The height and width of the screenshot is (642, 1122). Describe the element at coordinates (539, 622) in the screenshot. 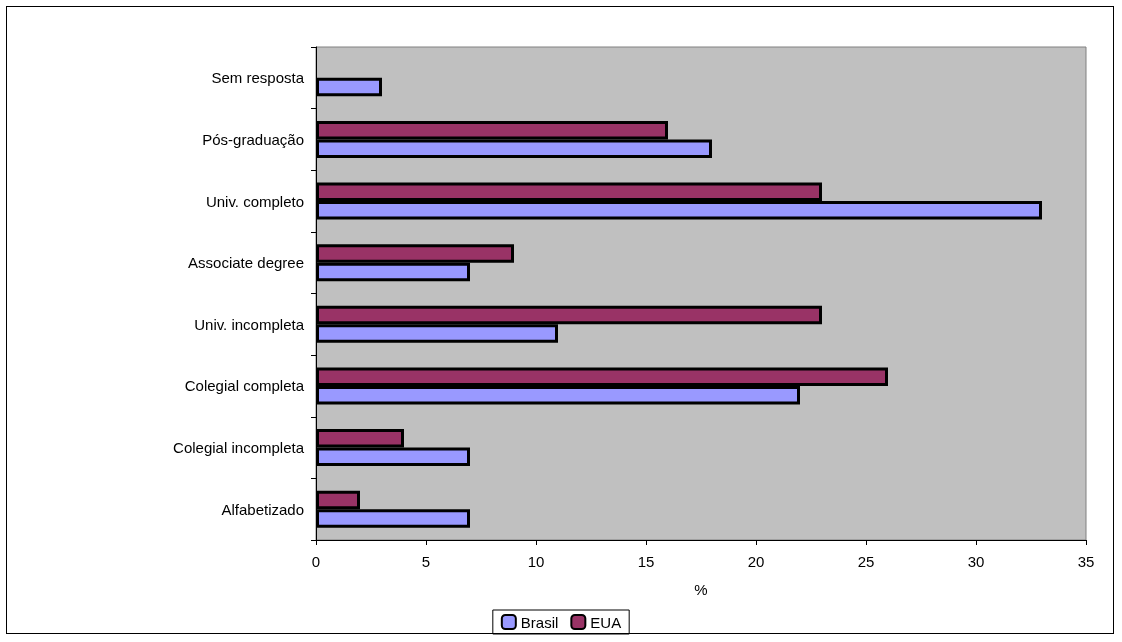

I see `legend-label: Brasil` at that location.